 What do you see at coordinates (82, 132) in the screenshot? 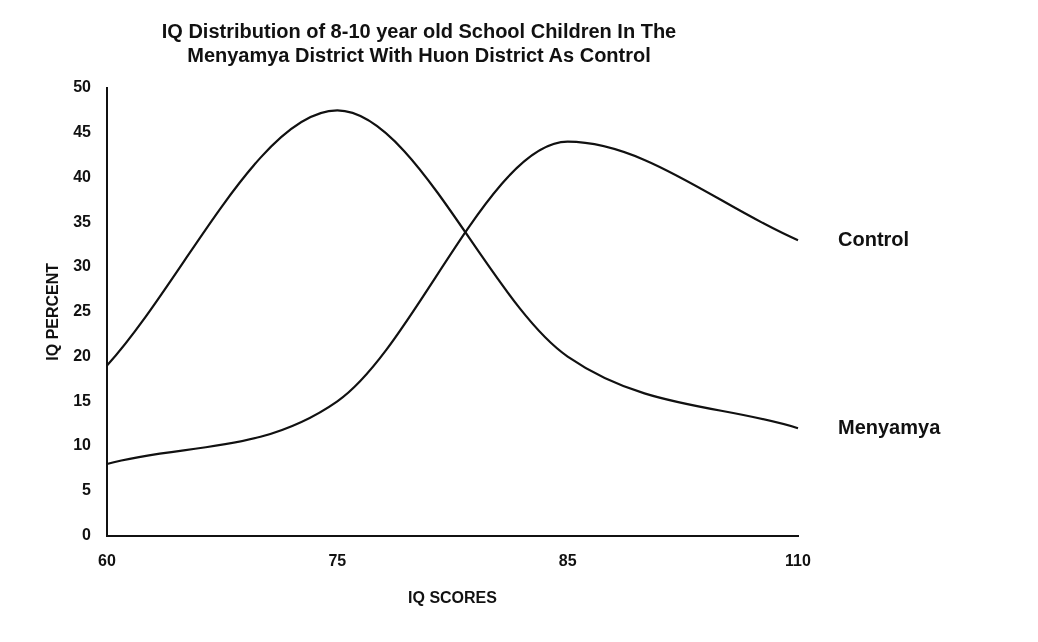
I see `y-tick-label: 45` at bounding box center [82, 132].